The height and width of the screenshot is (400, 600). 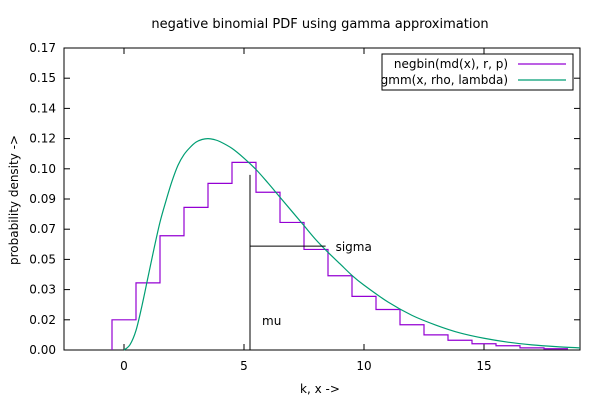 What do you see at coordinates (354, 247) in the screenshot?
I see `sigma-annotation-label: sigma` at bounding box center [354, 247].